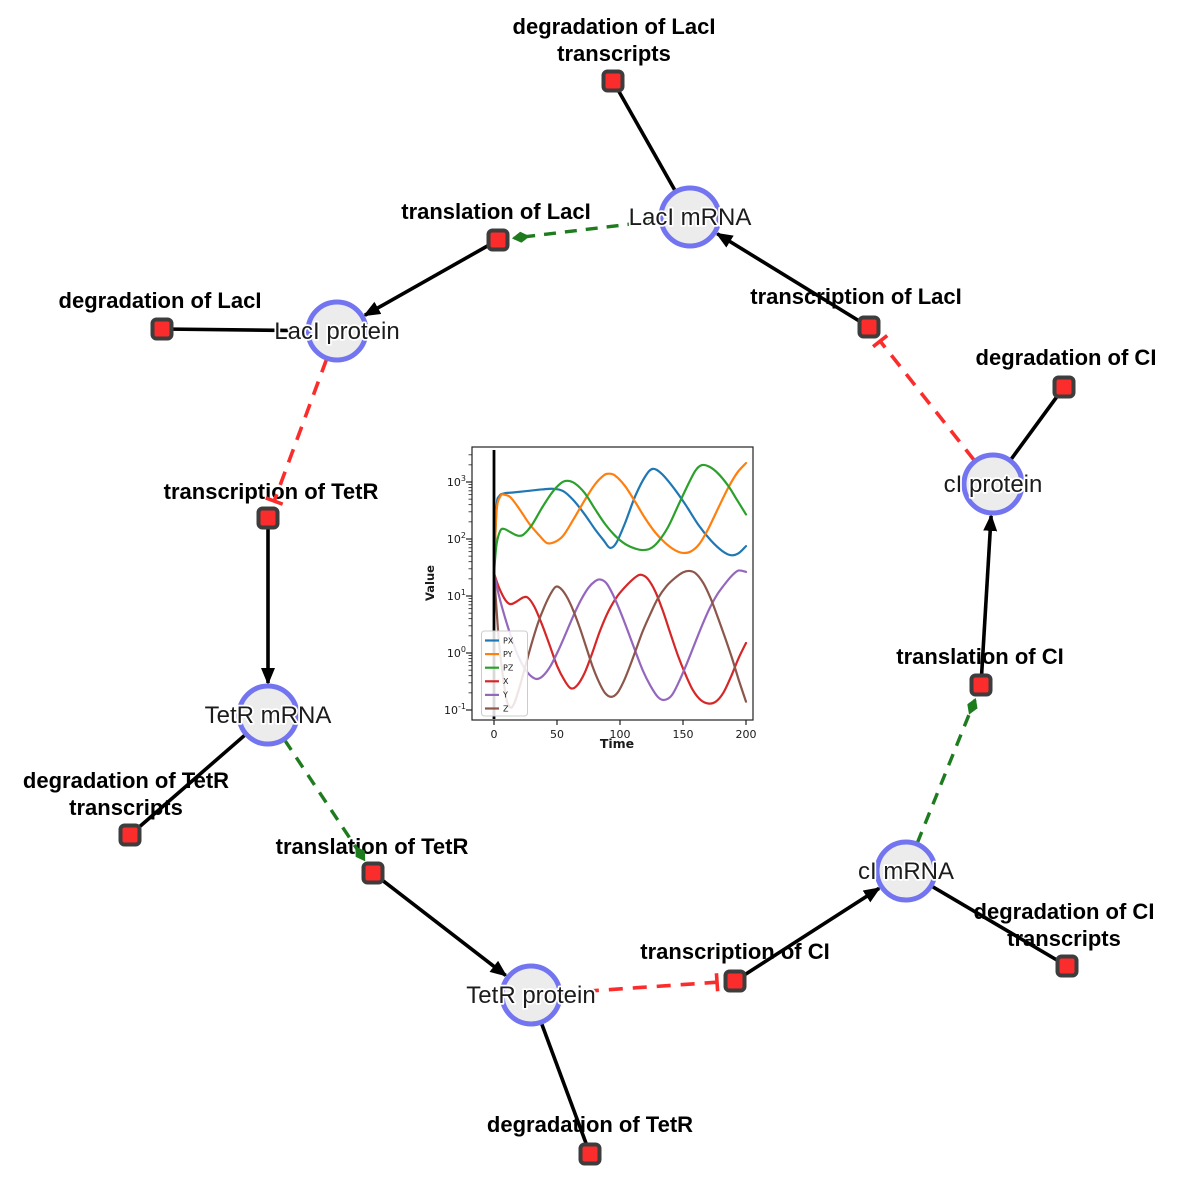 Image resolution: width=1189 pixels, height=1200 pixels. I want to click on reaction-node-tx-laci, so click(869, 327).